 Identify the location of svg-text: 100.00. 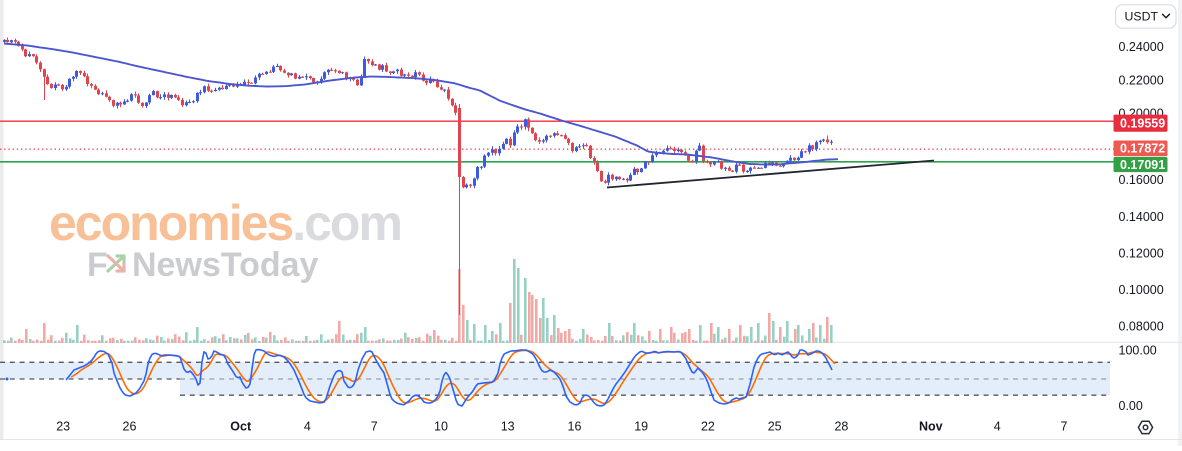
(1138, 351).